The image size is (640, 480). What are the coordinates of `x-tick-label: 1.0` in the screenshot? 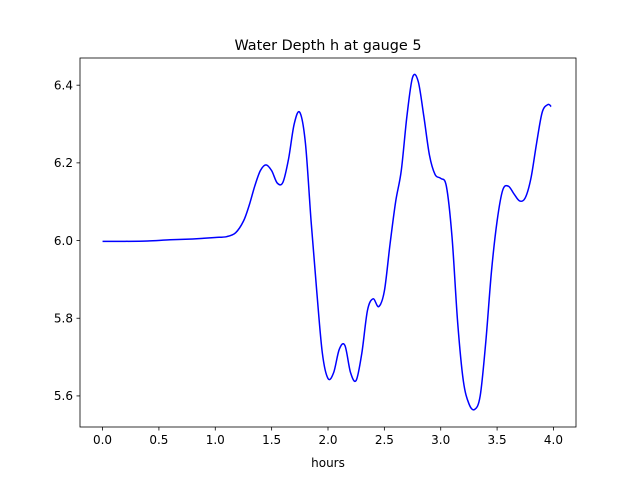 It's located at (215, 440).